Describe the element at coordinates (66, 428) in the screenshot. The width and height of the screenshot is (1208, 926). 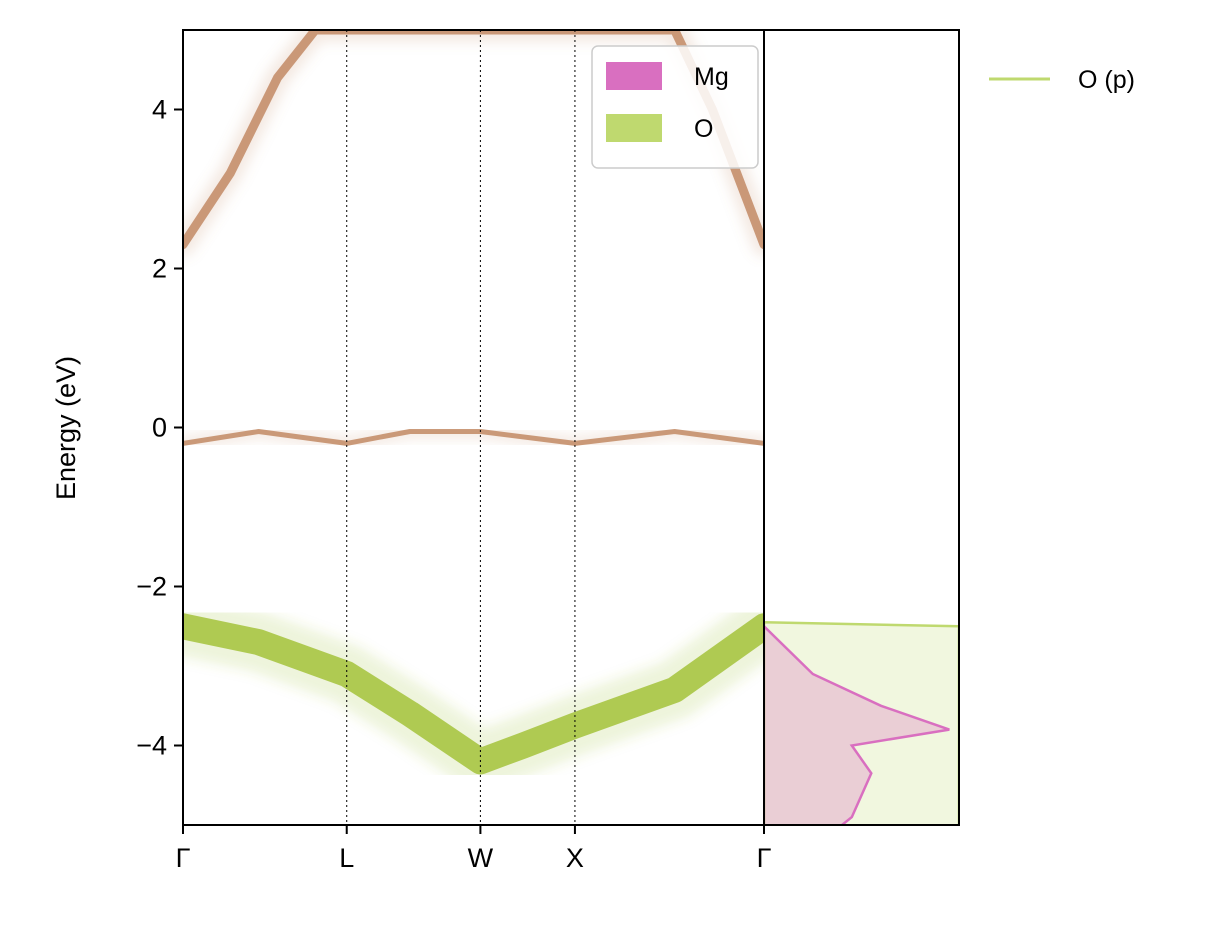
I see `y-axis-label: Energy (eV)` at that location.